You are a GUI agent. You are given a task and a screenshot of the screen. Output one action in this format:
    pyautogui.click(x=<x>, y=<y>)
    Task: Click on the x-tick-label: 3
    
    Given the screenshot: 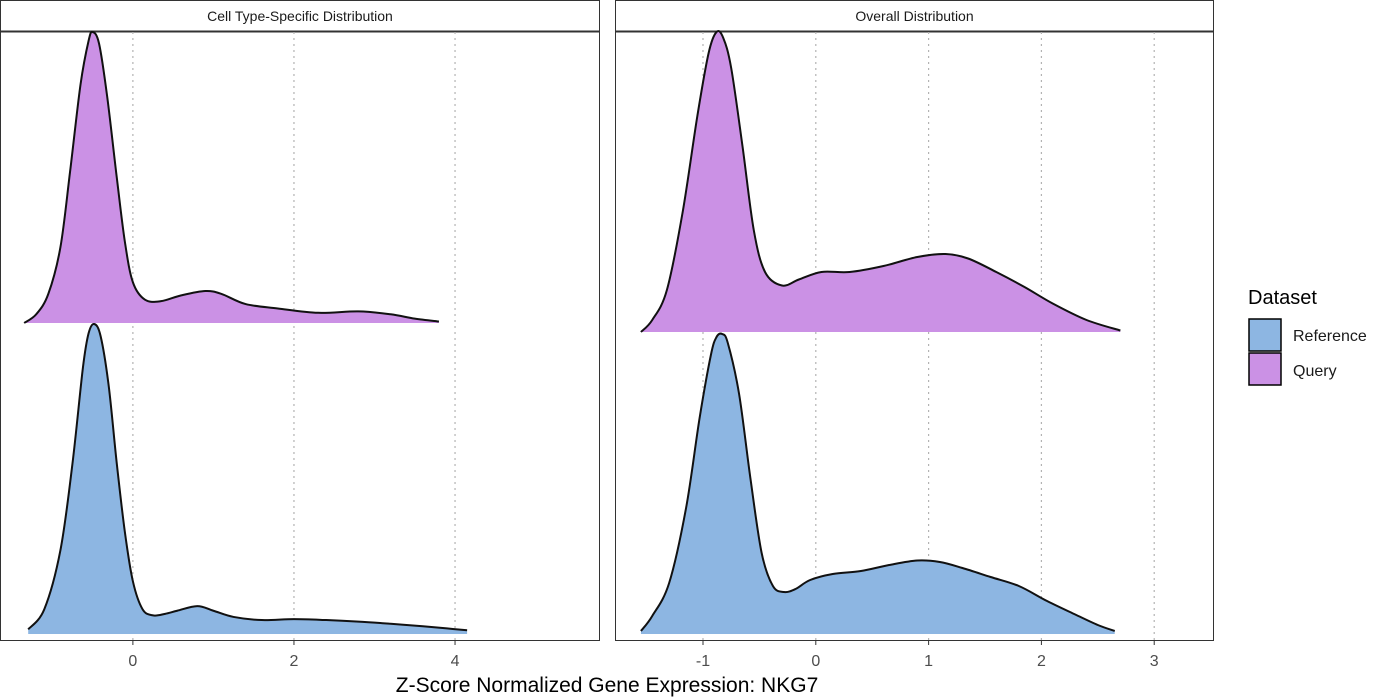 What is the action you would take?
    pyautogui.click(x=1154, y=661)
    